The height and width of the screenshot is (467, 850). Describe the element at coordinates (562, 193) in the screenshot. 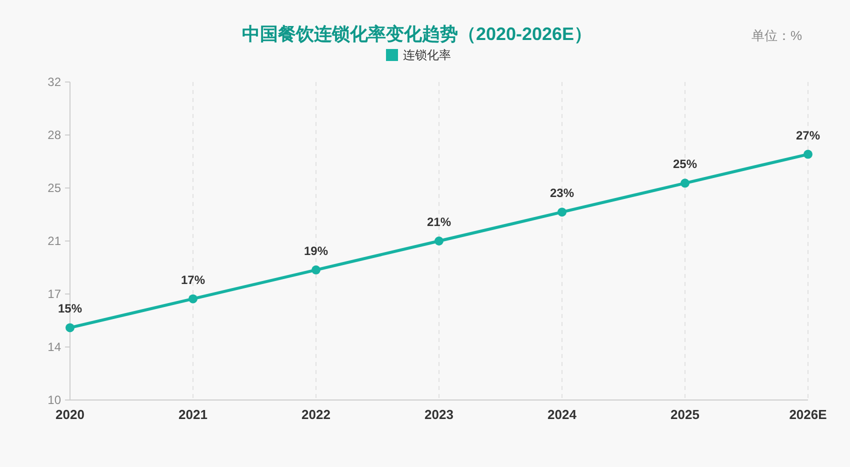

I see `text: 23%` at that location.